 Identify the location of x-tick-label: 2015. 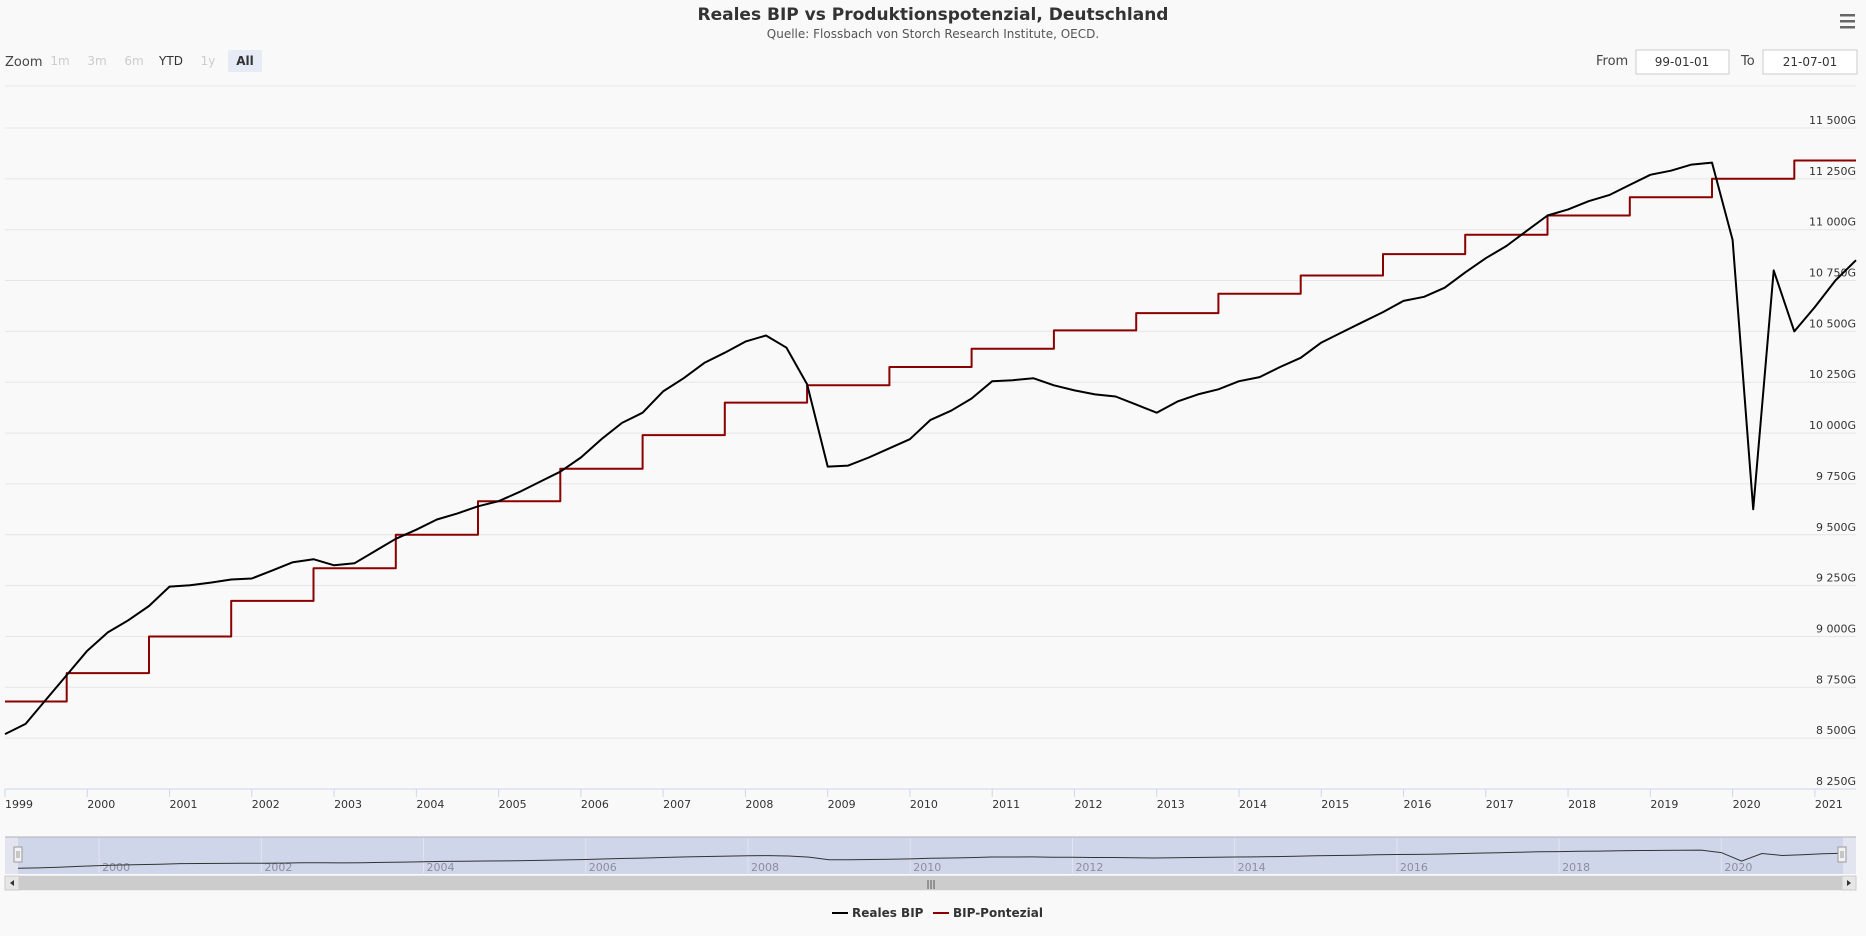
(1335, 804).